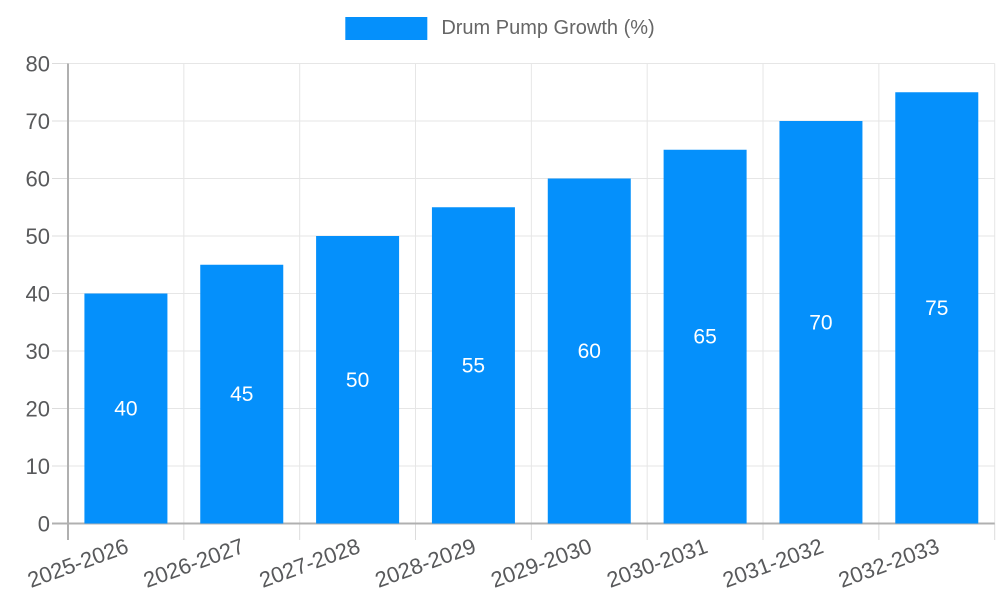  I want to click on bar-value-label: 40, so click(125, 409).